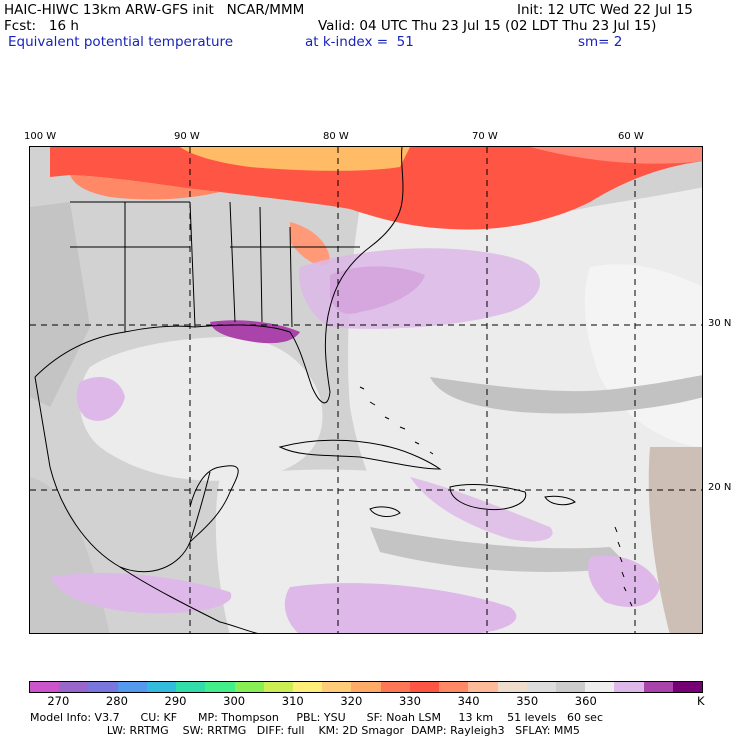 This screenshot has width=740, height=740. What do you see at coordinates (624, 581) in the screenshot?
I see `lesser-antilles-purple` at bounding box center [624, 581].